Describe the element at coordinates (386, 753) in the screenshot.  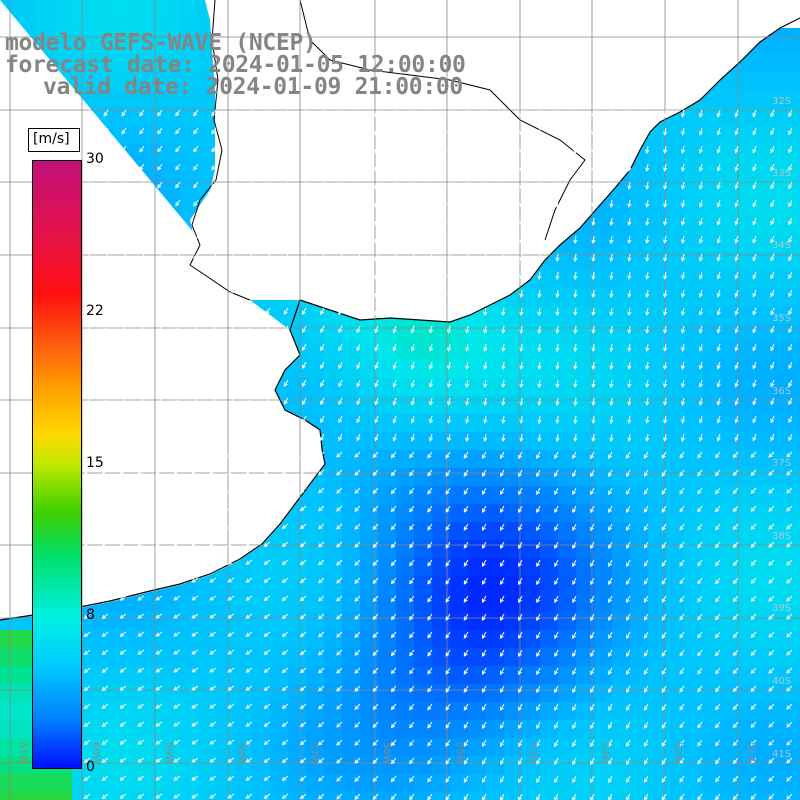
I see `longitude-label: 56W` at that location.